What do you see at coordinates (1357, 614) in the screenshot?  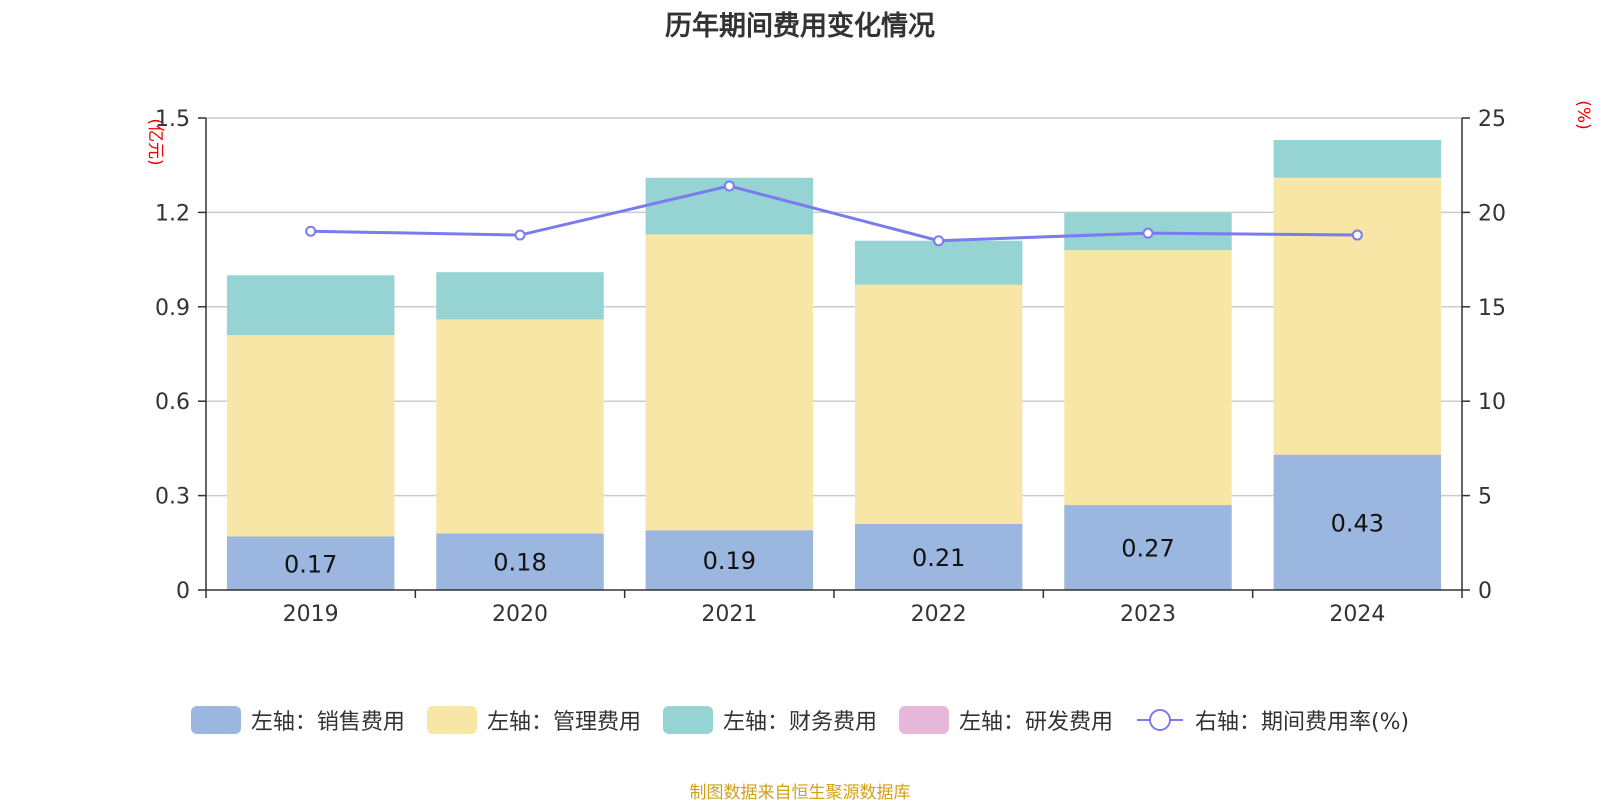 I see `x-axis-tick-label: 2024` at bounding box center [1357, 614].